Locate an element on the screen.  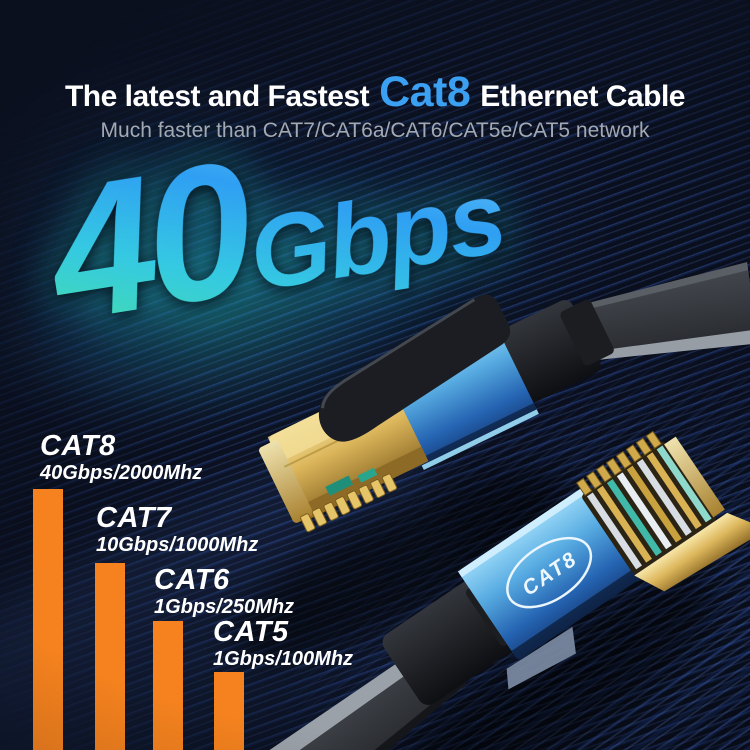
cat8-oval is located at coordinates (549, 572).